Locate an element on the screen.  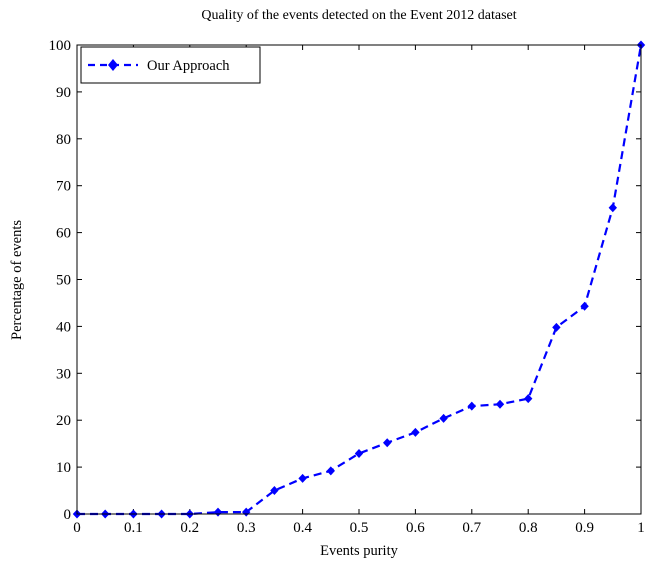
y-tick-label: 40 is located at coordinates (63, 327).